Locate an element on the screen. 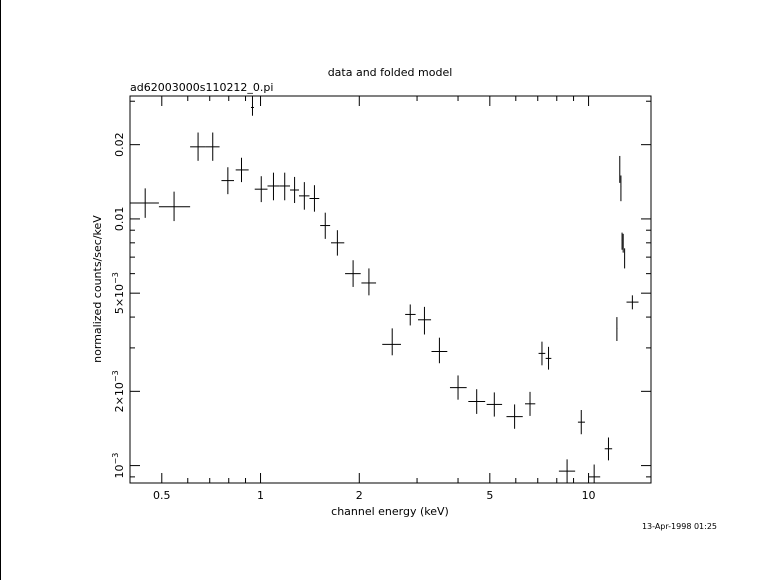 The height and width of the screenshot is (580, 781). x-axis-label: channel energy (keV) is located at coordinates (390, 511).